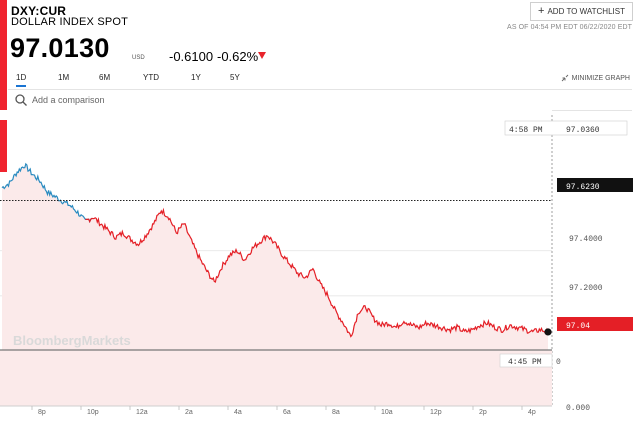 This screenshot has height=424, width=640. Describe the element at coordinates (532, 412) in the screenshot. I see `x-tick-label: 4p` at that location.